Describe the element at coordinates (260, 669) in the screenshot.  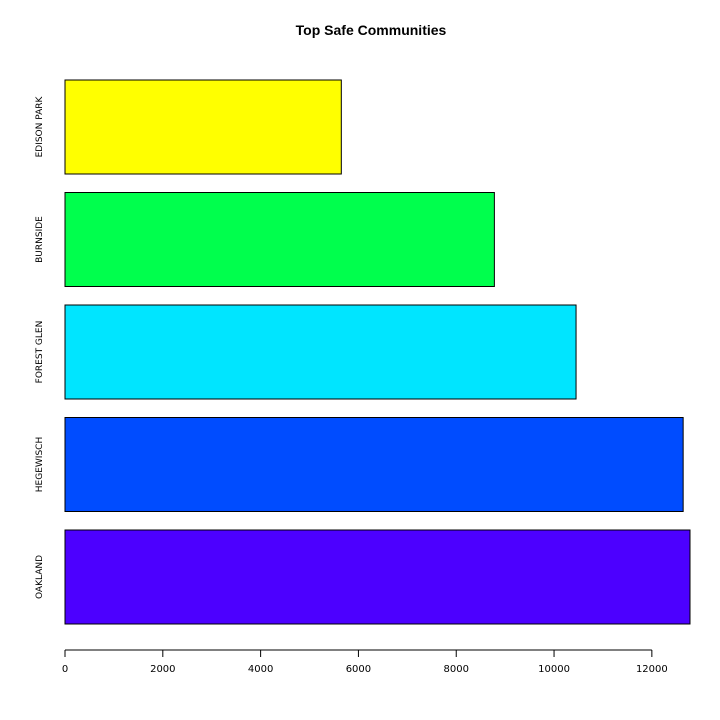
I see `x-tick-label: 4000` at that location.